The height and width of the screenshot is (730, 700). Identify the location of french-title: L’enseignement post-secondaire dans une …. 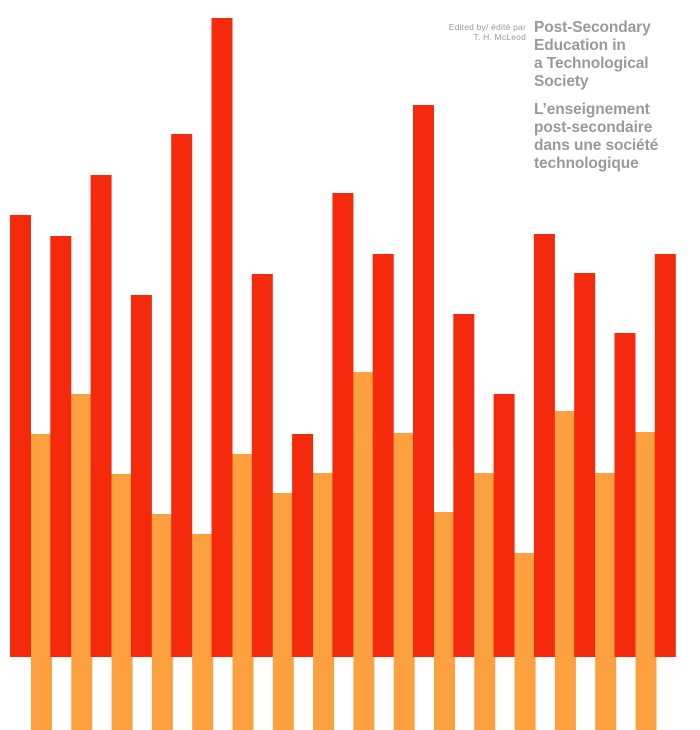
(614, 137).